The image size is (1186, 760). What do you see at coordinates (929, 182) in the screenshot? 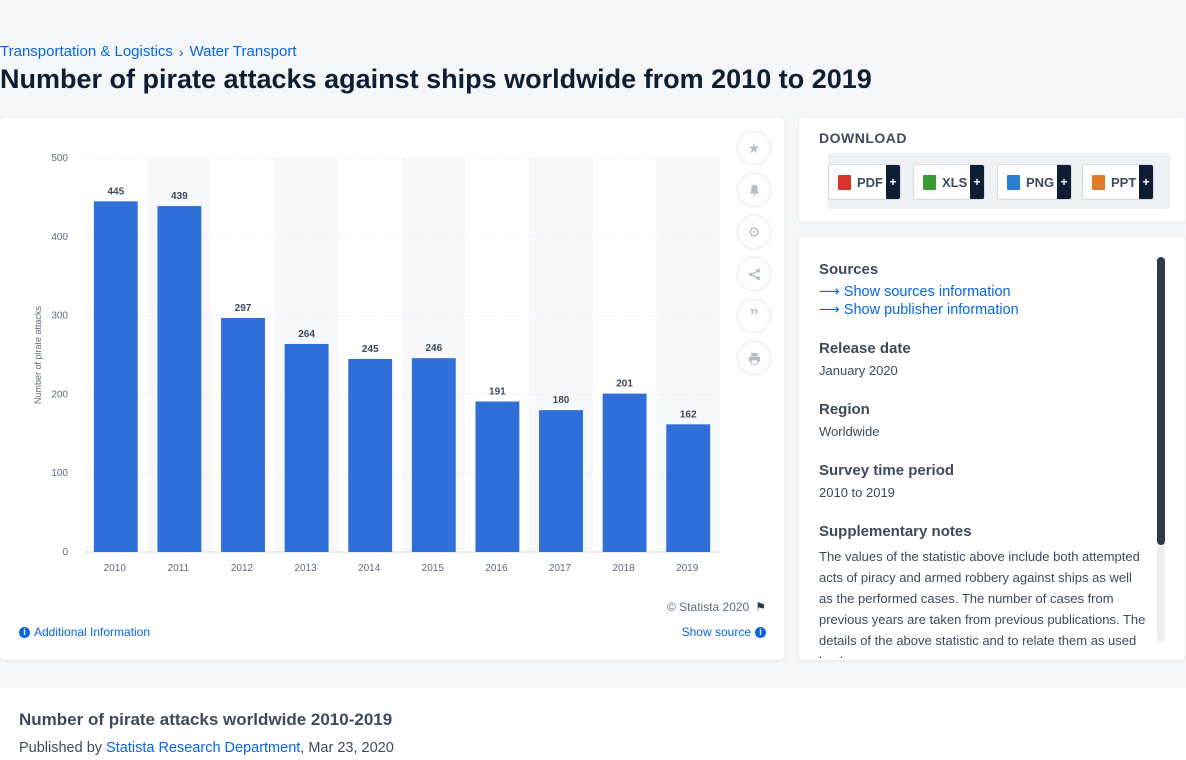
I see `xls-file-icon` at bounding box center [929, 182].